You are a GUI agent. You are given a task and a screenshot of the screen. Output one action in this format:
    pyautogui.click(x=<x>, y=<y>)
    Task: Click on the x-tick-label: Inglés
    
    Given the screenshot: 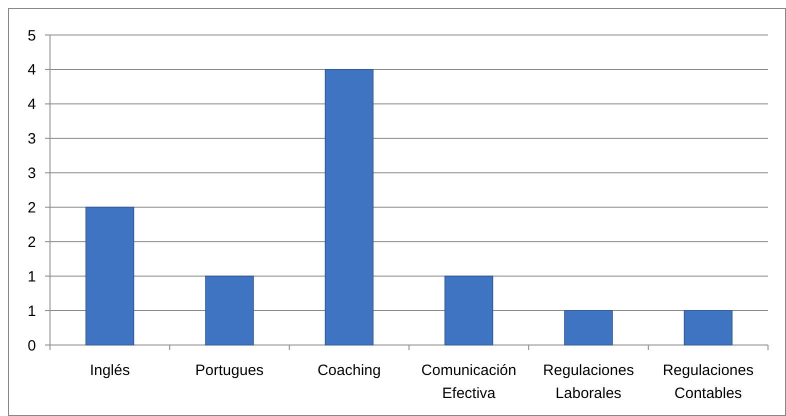 What is the action you would take?
    pyautogui.click(x=110, y=370)
    